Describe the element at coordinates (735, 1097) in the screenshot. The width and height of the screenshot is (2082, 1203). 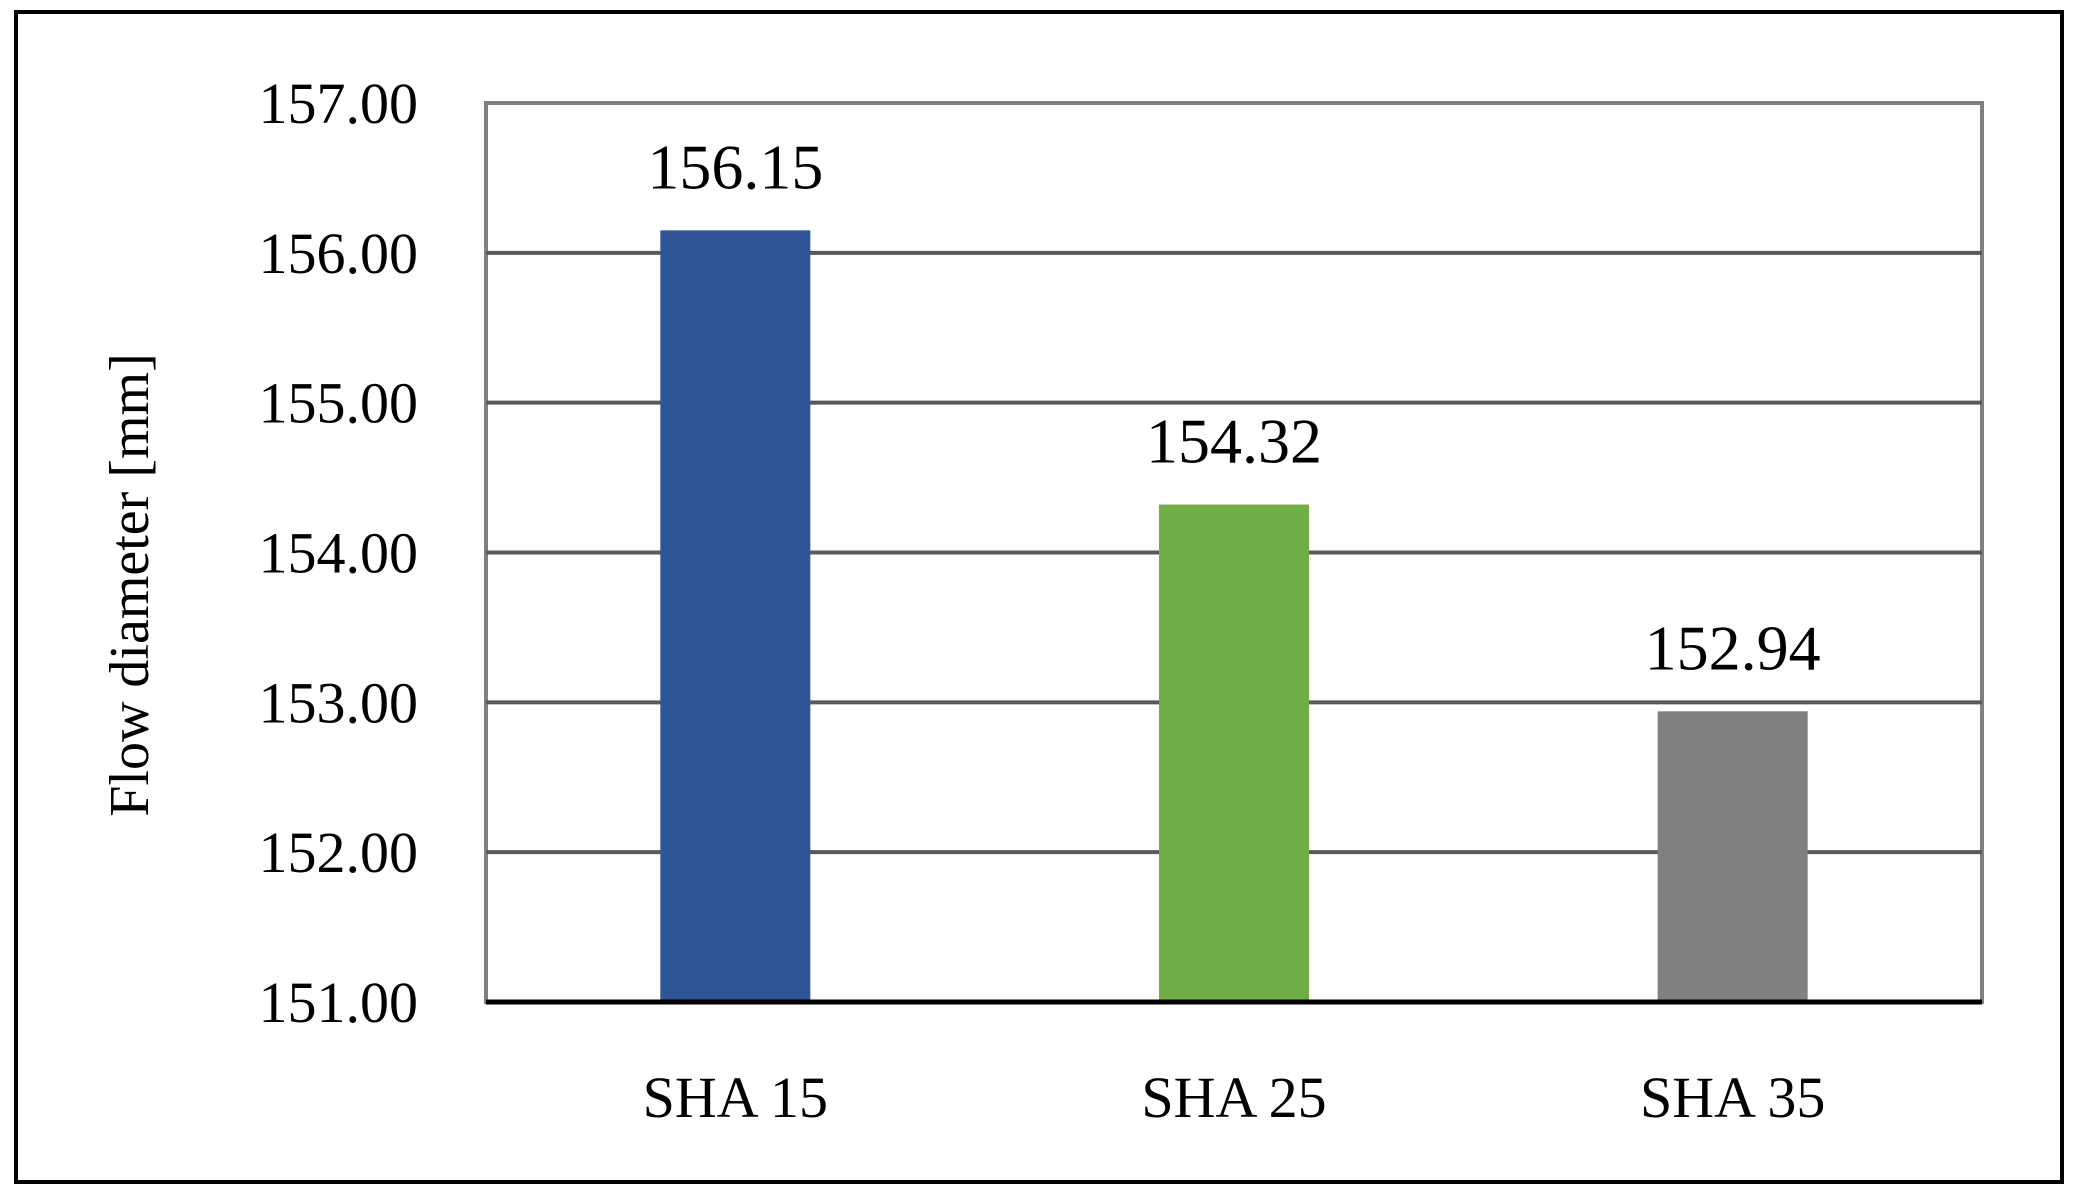
I see `x-tick-label: SHA 15` at that location.